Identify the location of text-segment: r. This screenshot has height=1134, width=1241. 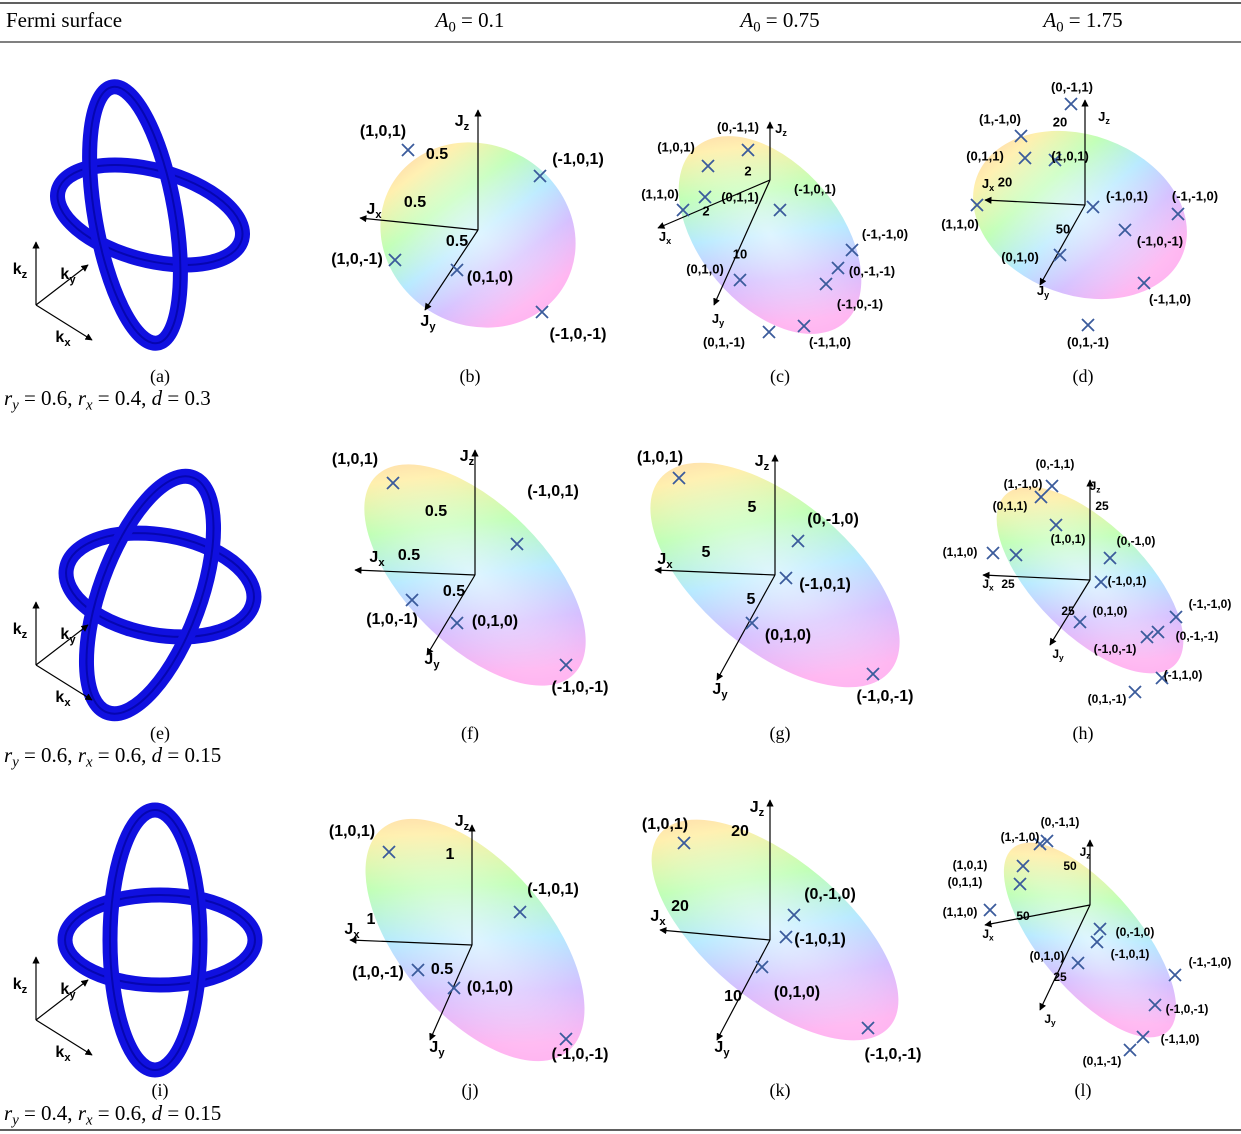
(82, 1113).